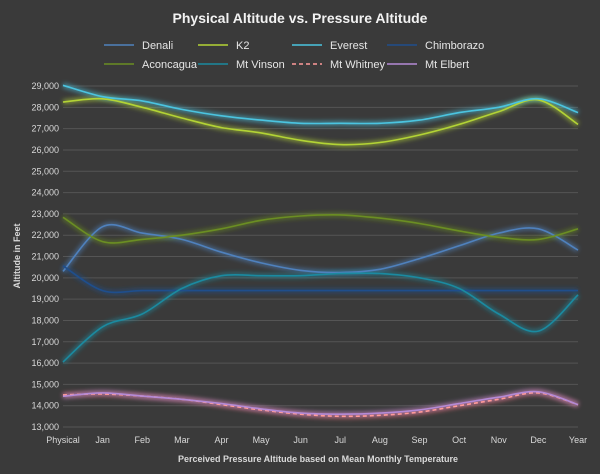 This screenshot has height=474, width=600. What do you see at coordinates (45, 129) in the screenshot?
I see `y-tick-label: 27,000` at bounding box center [45, 129].